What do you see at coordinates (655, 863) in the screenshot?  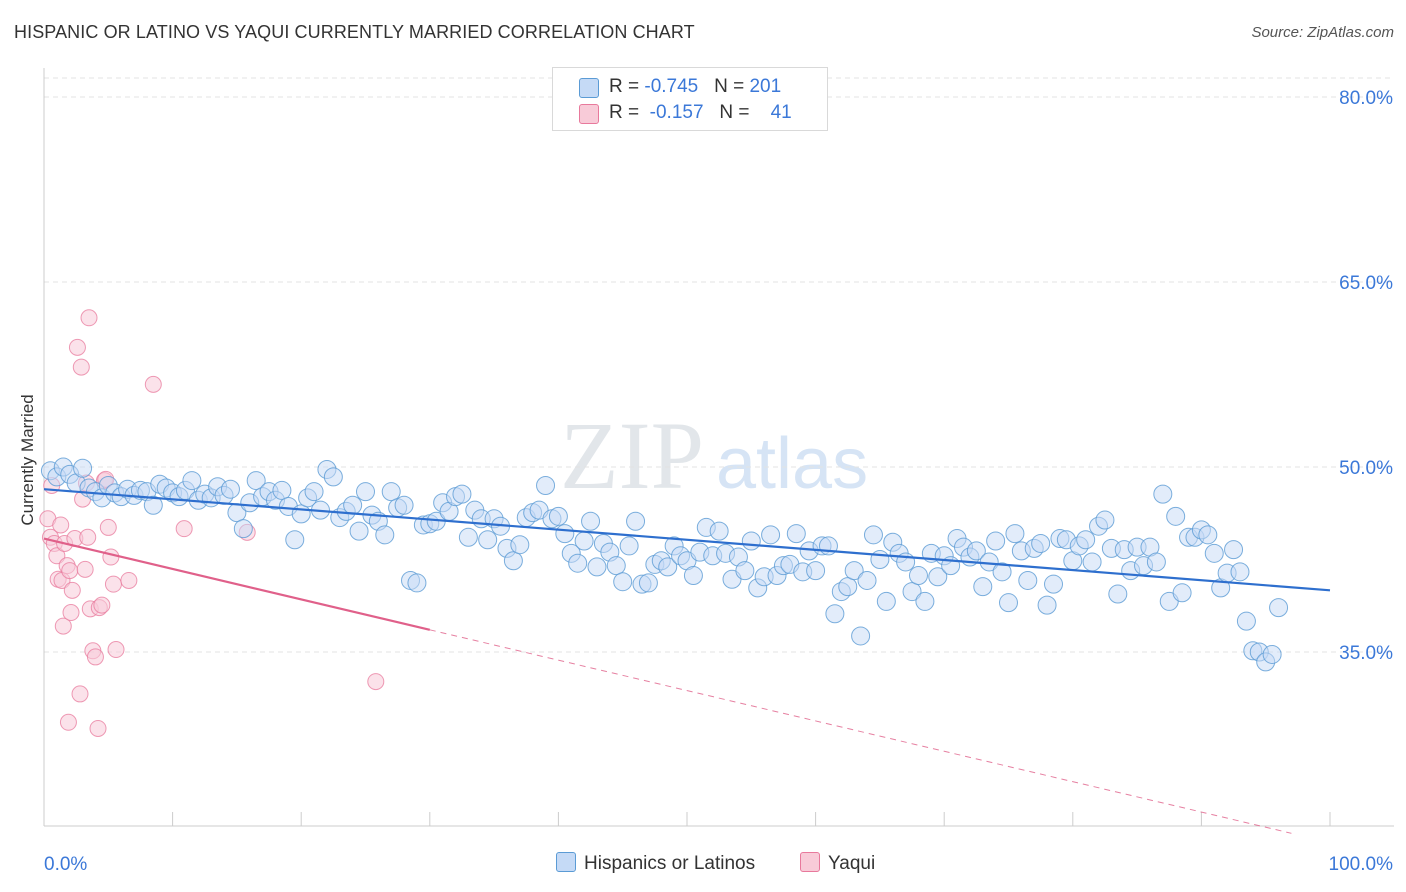 I see `bottom-legend-hispanic: Hispanics or Latinos` at bounding box center [655, 863].